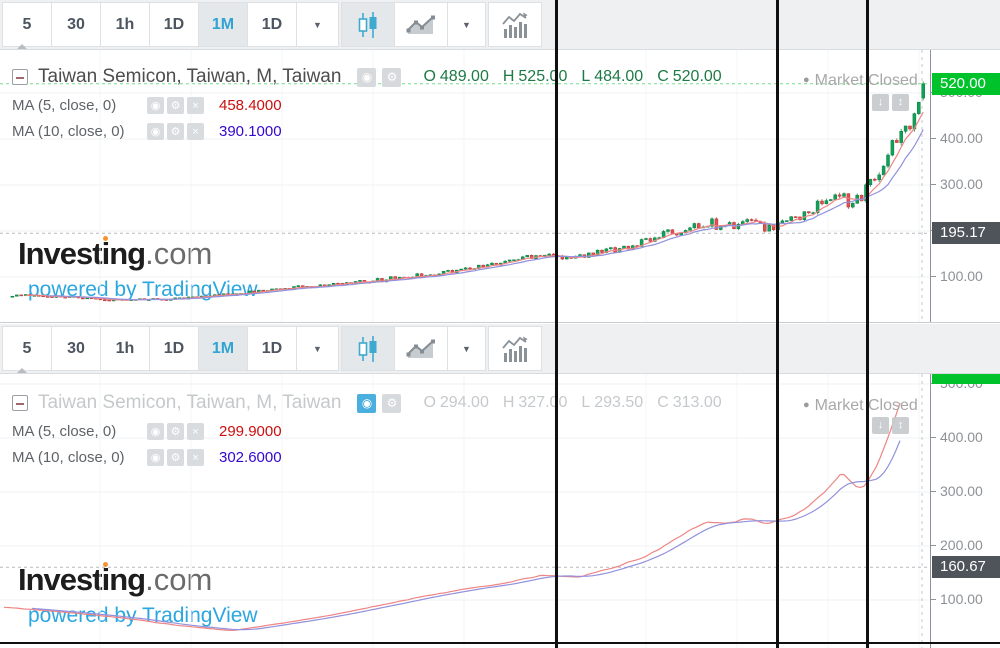 The image size is (1000, 648). I want to click on ma10-row: MA (10, close, 0) ◉ ⚙ × 390.1000, so click(147, 131).